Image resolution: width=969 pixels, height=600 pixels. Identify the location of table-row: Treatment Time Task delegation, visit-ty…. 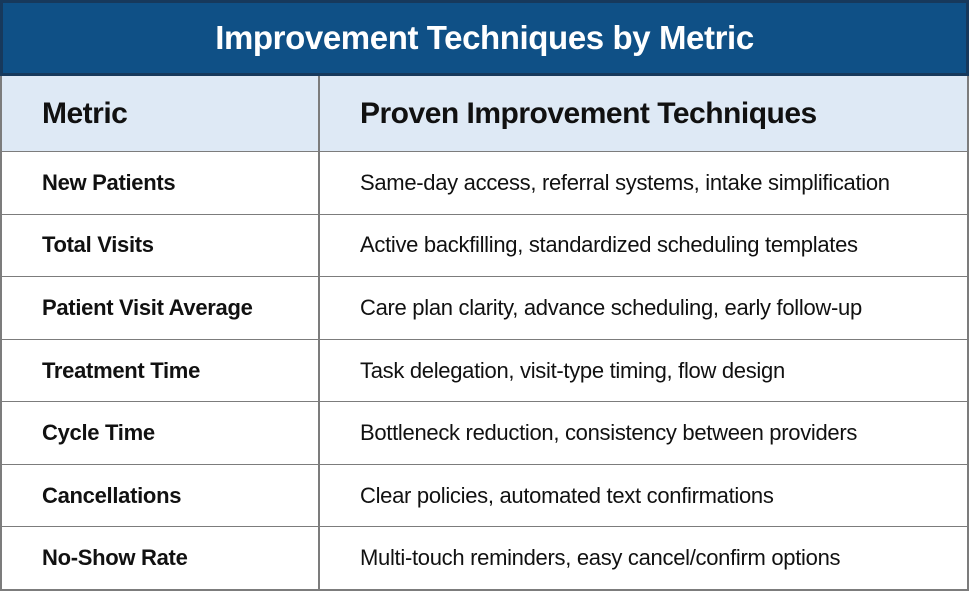
(484, 371).